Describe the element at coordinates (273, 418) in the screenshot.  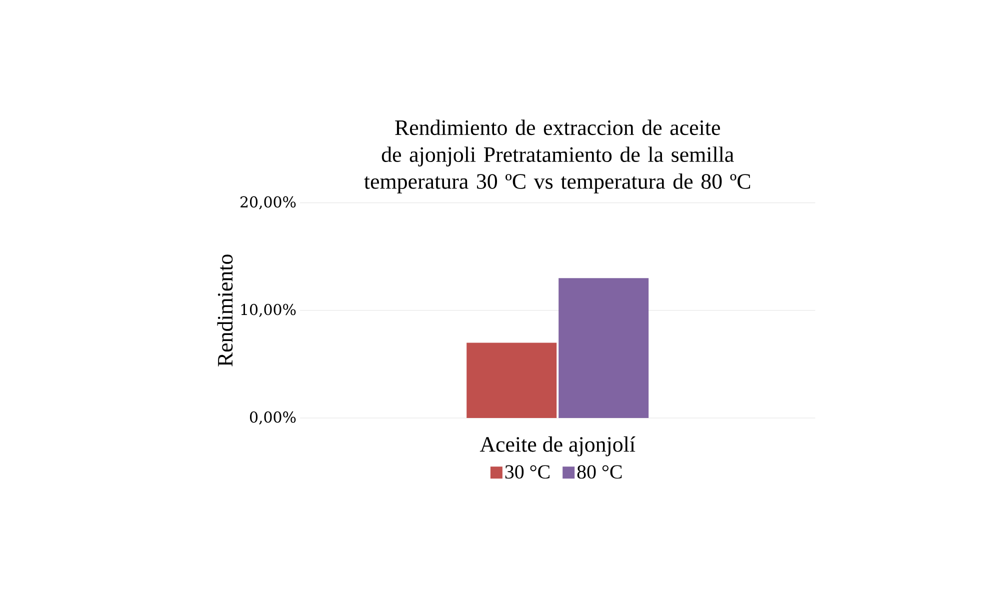
I see `y-tick-label: 0,00%` at that location.